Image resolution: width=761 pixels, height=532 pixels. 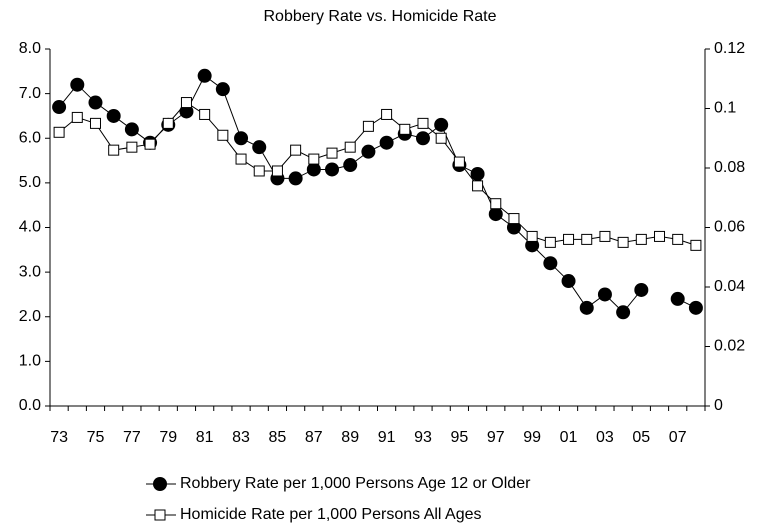 I want to click on x-tick-label: 87, so click(x=314, y=437).